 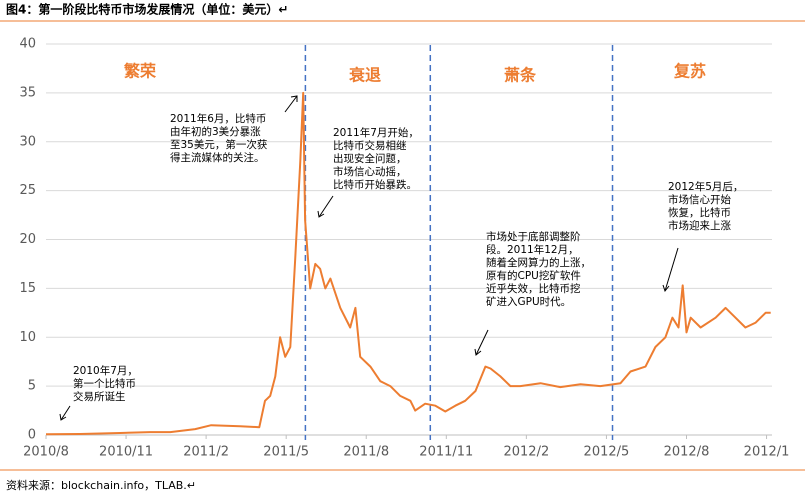 What do you see at coordinates (32, 435) in the screenshot?
I see `y-tick-label: 0` at bounding box center [32, 435].